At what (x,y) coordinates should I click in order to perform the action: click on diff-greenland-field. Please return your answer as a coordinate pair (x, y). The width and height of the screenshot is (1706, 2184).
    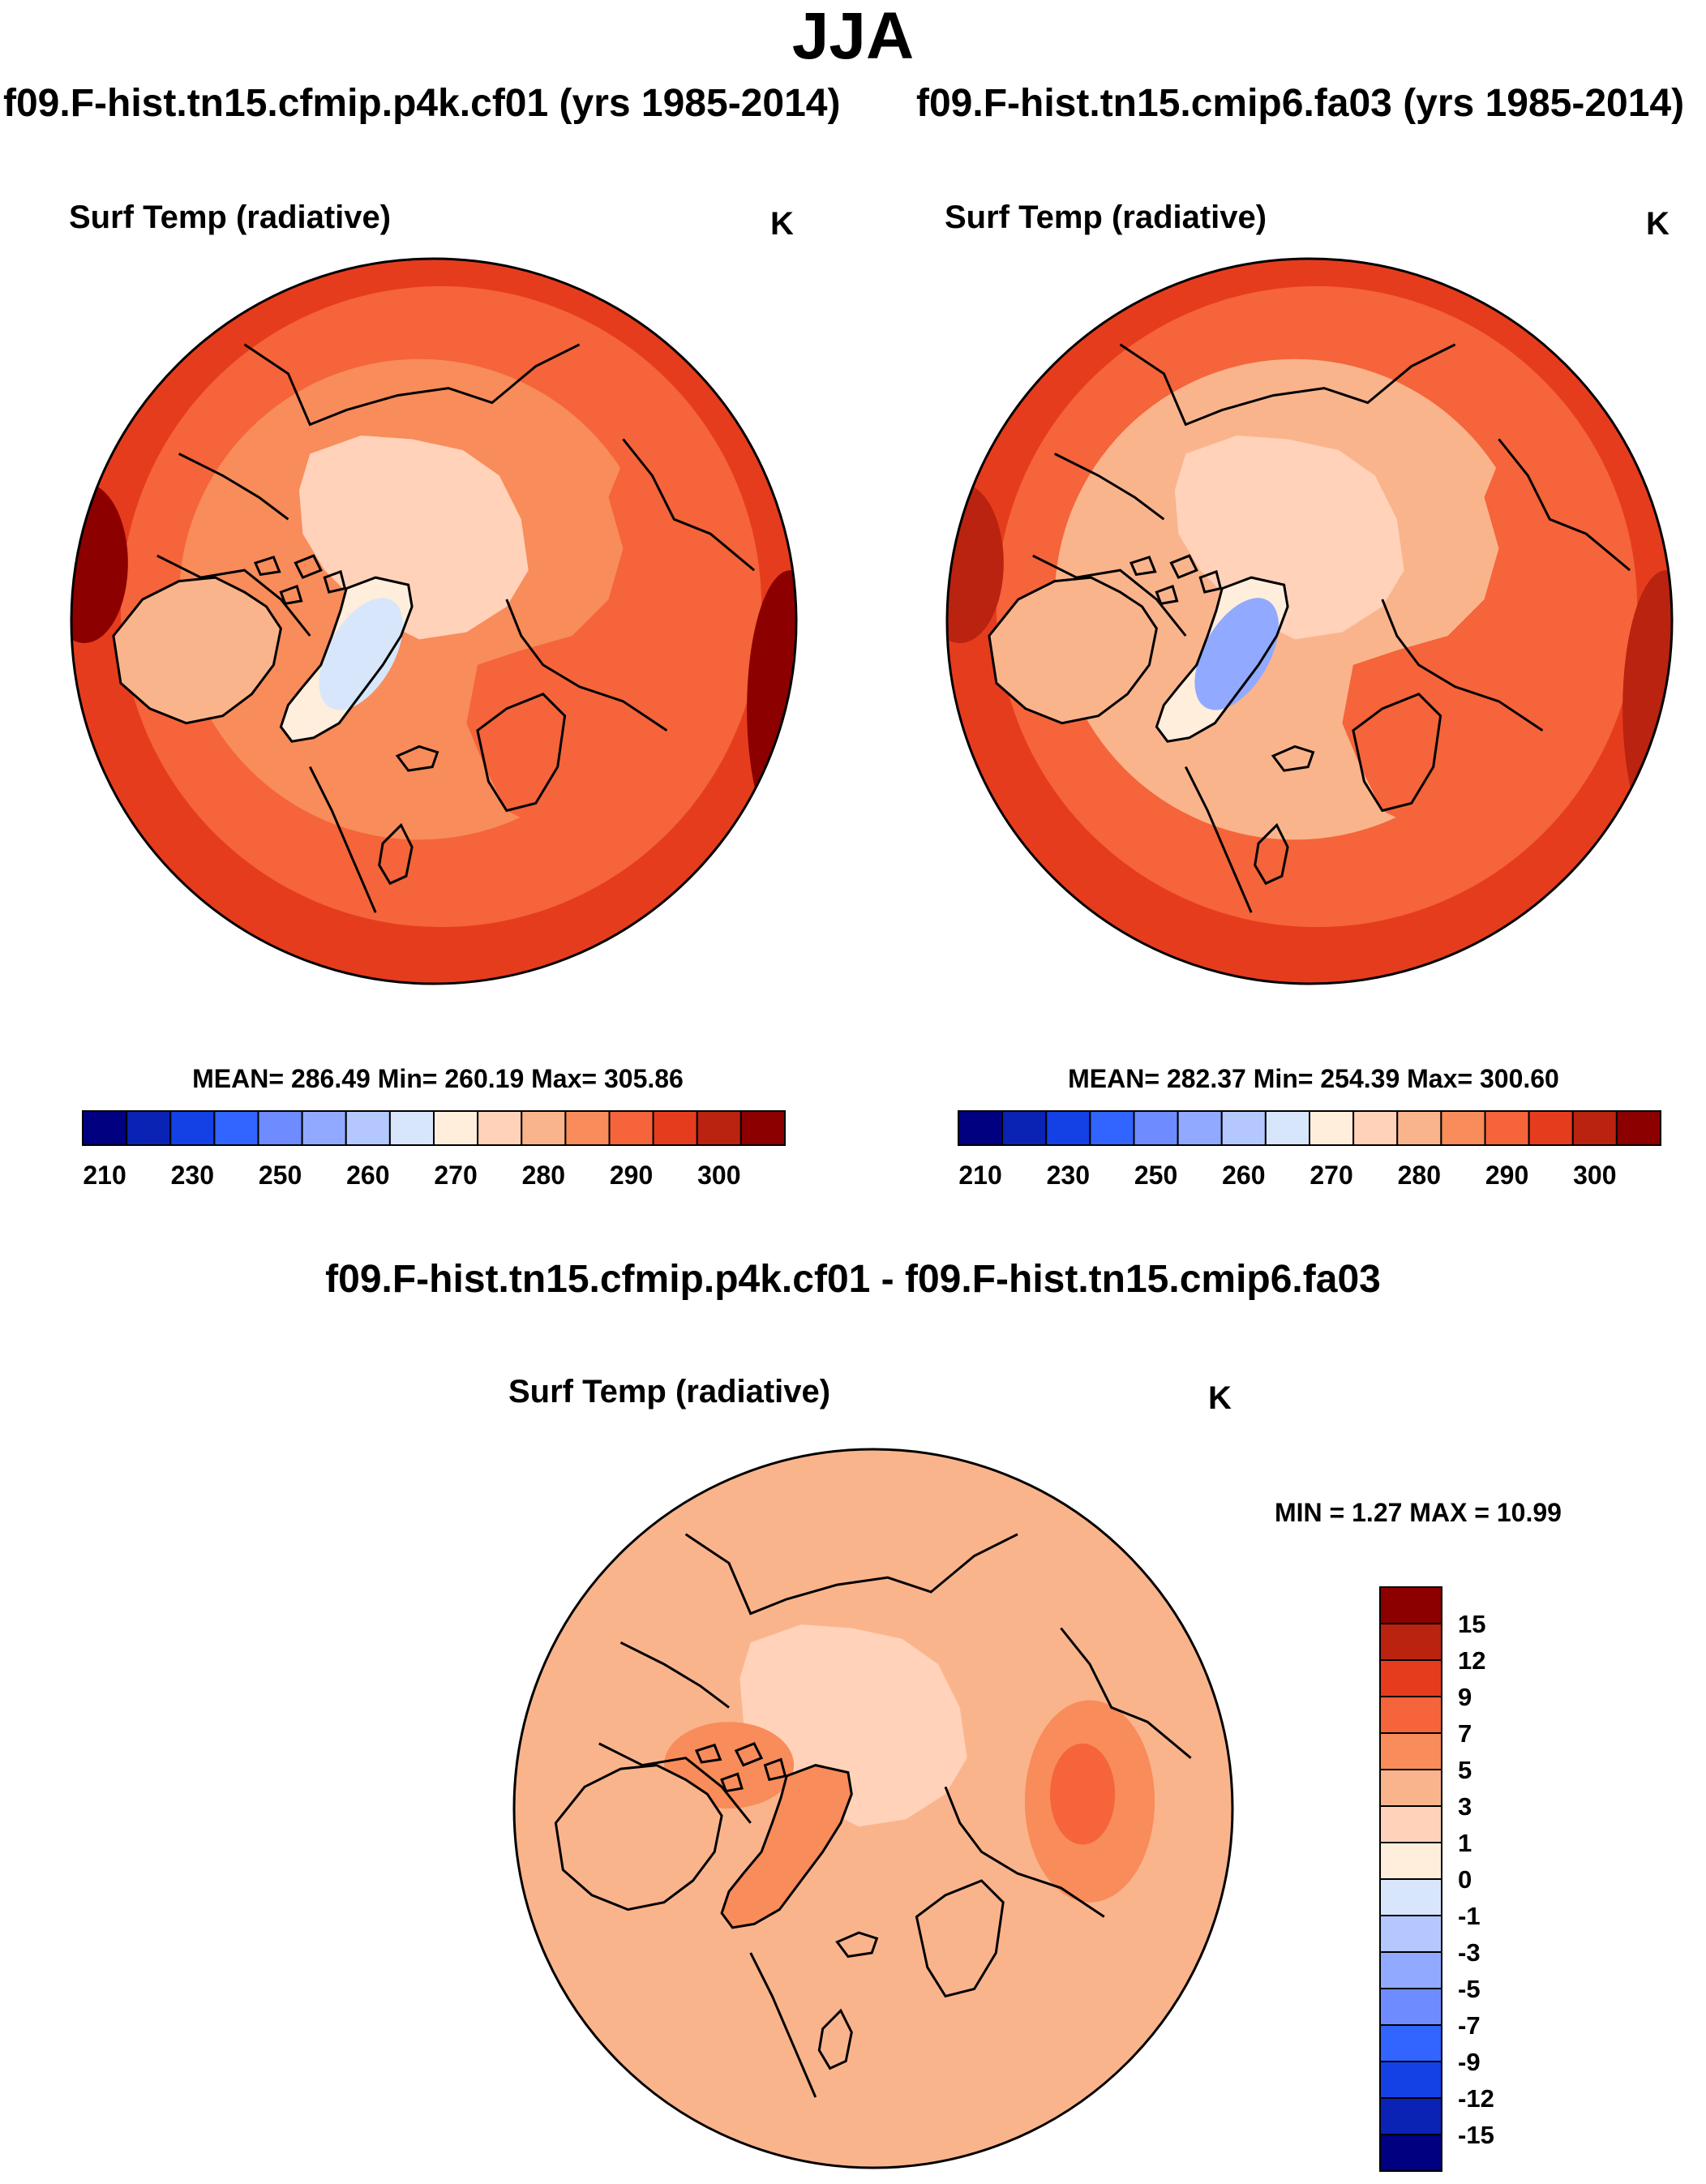
    Looking at the image, I should click on (787, 1846).